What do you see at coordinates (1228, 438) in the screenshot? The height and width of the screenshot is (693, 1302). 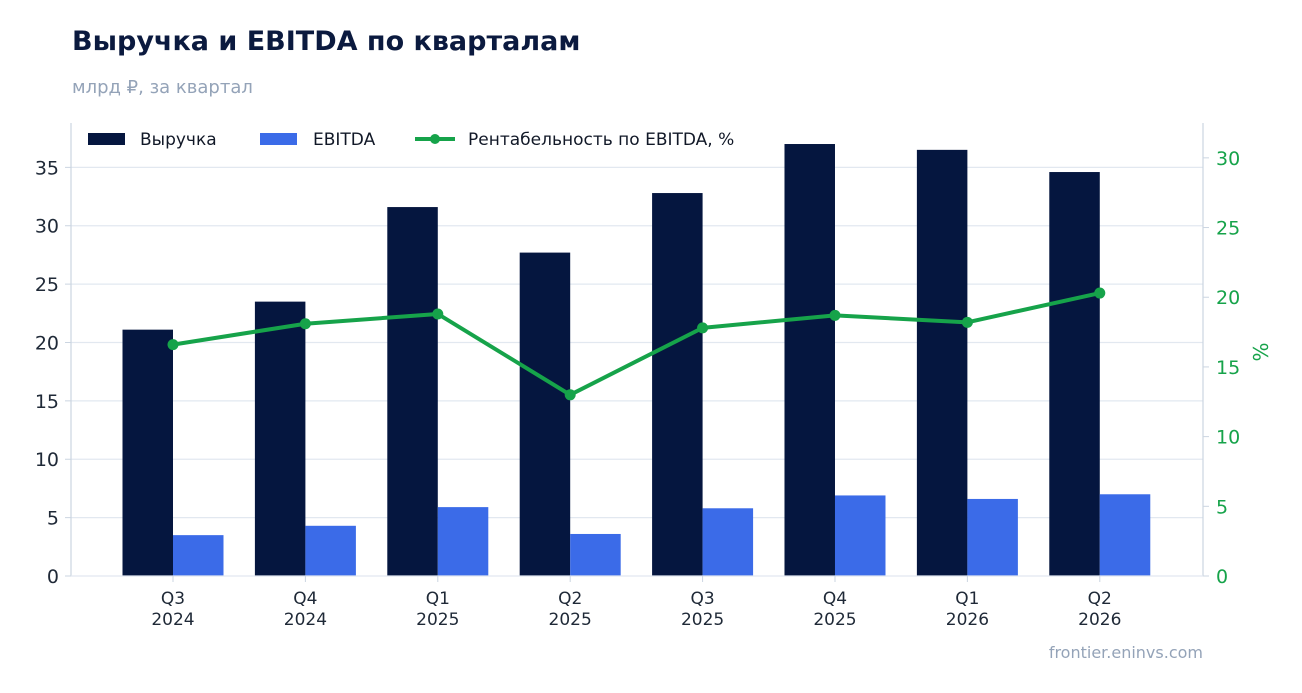 I see `right-tick-label: 10` at bounding box center [1228, 438].